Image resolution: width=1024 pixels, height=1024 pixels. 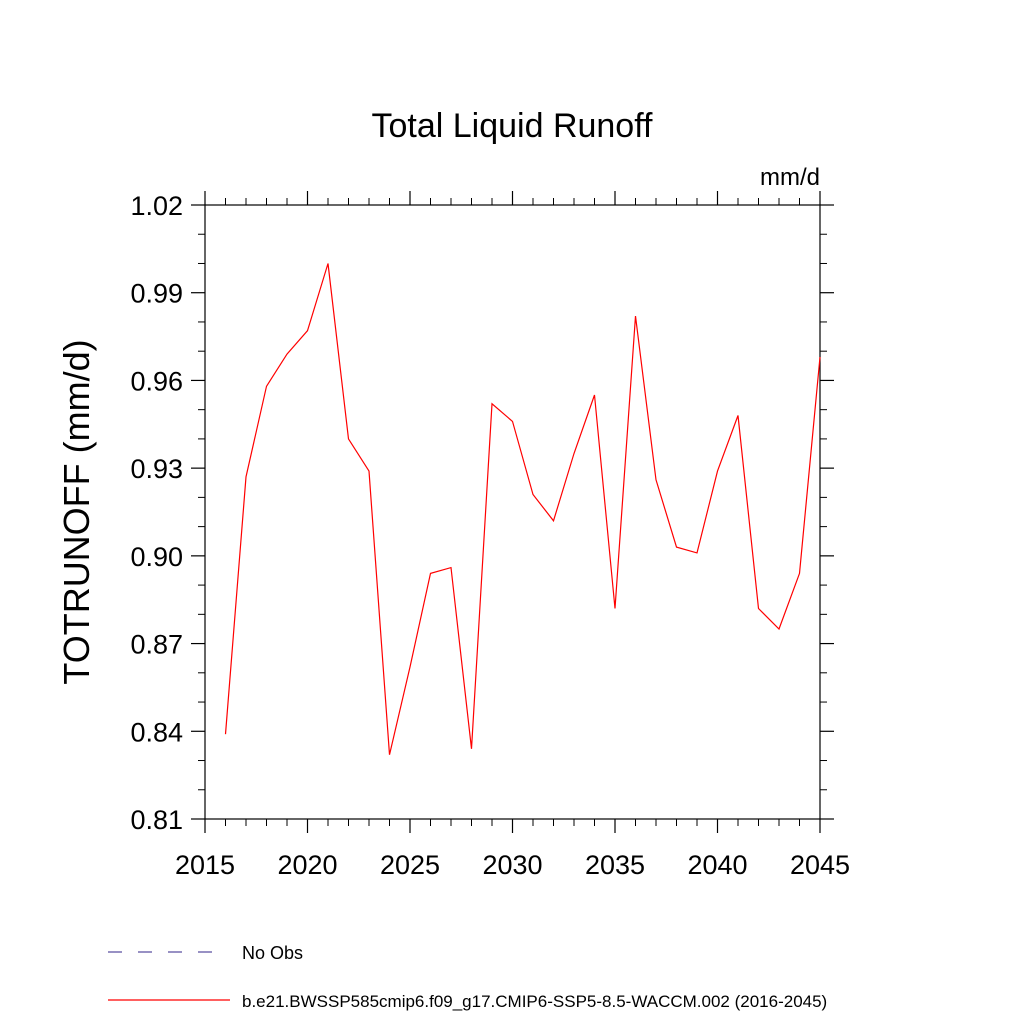 What do you see at coordinates (156, 645) in the screenshot?
I see `y-tick-label: 0.87` at bounding box center [156, 645].